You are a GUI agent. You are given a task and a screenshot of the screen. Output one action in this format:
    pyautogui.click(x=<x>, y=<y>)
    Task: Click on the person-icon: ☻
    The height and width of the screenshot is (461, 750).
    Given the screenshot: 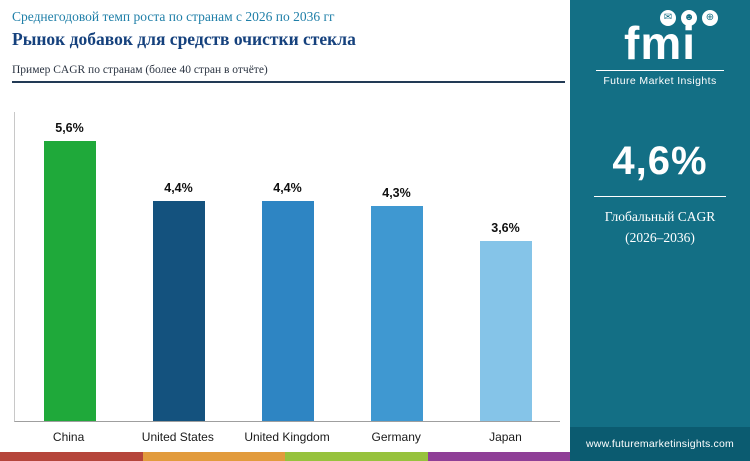 What is the action you would take?
    pyautogui.click(x=689, y=18)
    